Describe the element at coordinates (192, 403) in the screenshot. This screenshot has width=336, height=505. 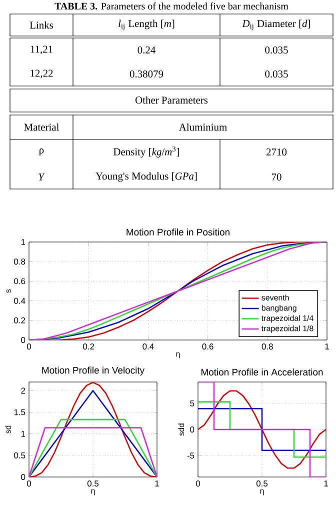
I see `y-tick-label: 5` at that location.